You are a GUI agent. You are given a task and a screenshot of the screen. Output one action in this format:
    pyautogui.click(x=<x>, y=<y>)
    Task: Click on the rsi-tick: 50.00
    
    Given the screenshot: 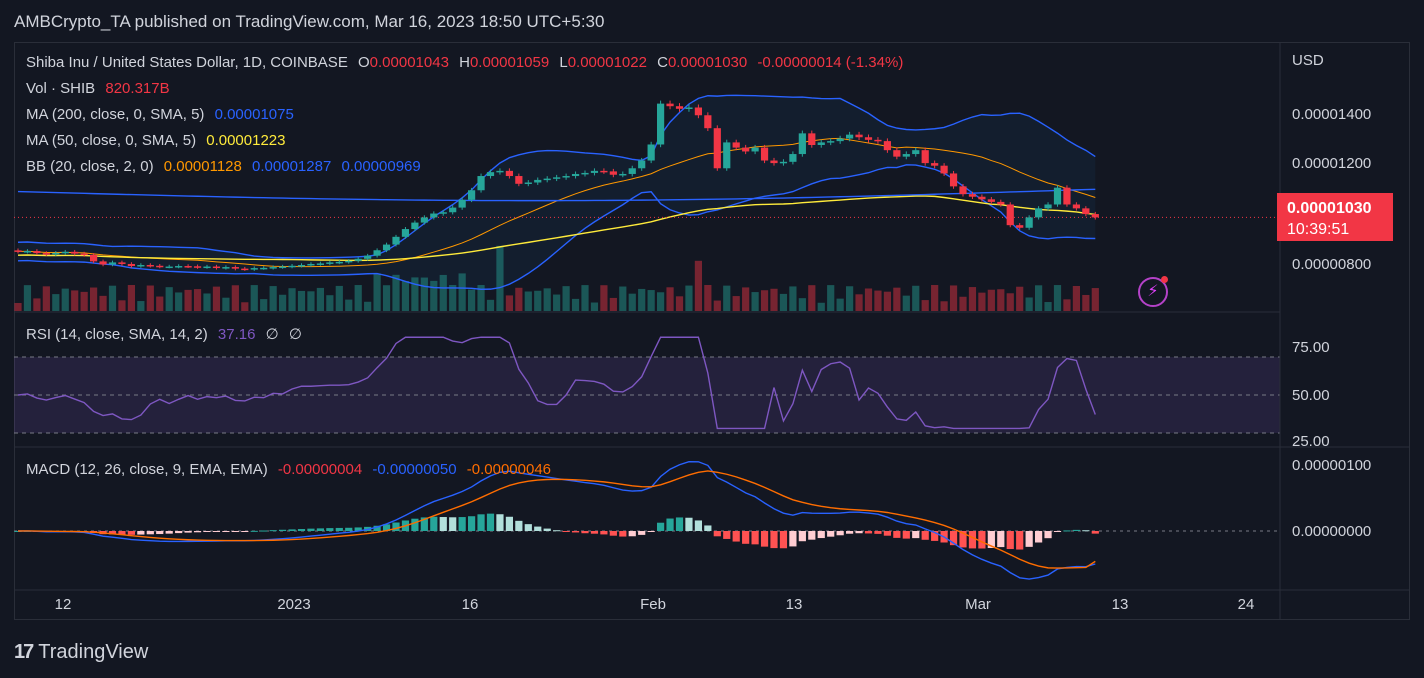 What is the action you would take?
    pyautogui.click(x=1311, y=395)
    